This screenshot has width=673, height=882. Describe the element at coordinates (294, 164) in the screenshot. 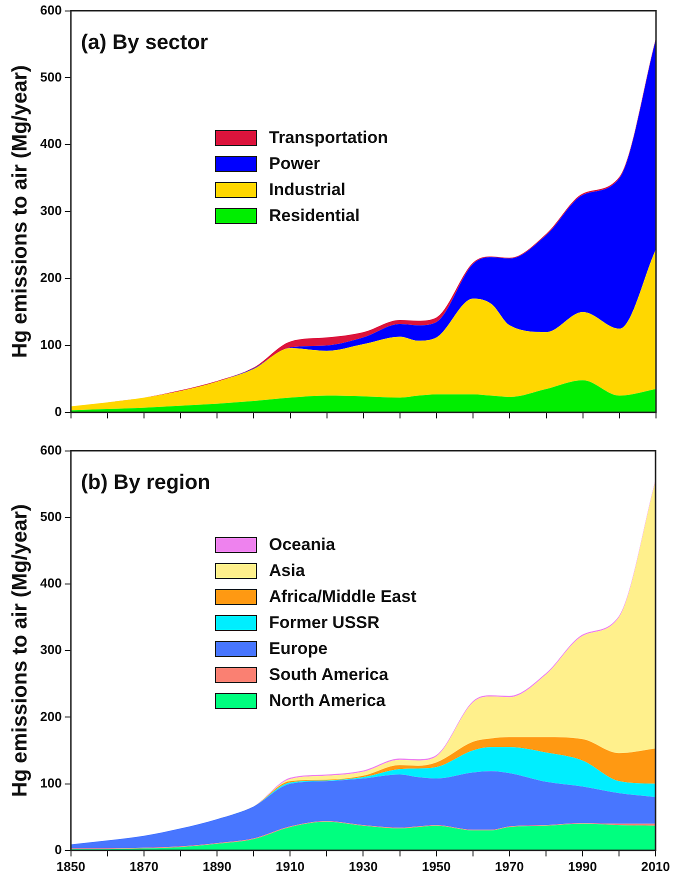

I see `legend-label: Power` at that location.